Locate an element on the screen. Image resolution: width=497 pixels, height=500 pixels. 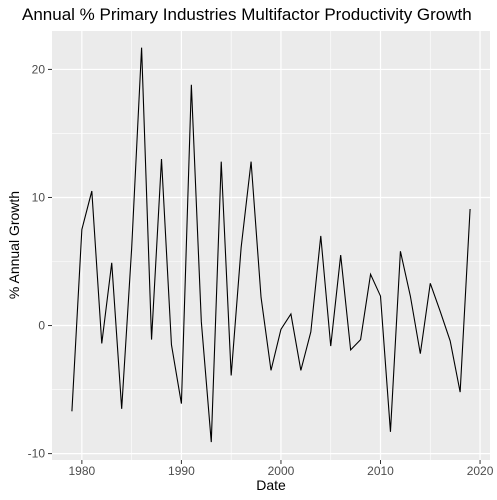
y-tick-label: -10 is located at coordinates (37, 454).